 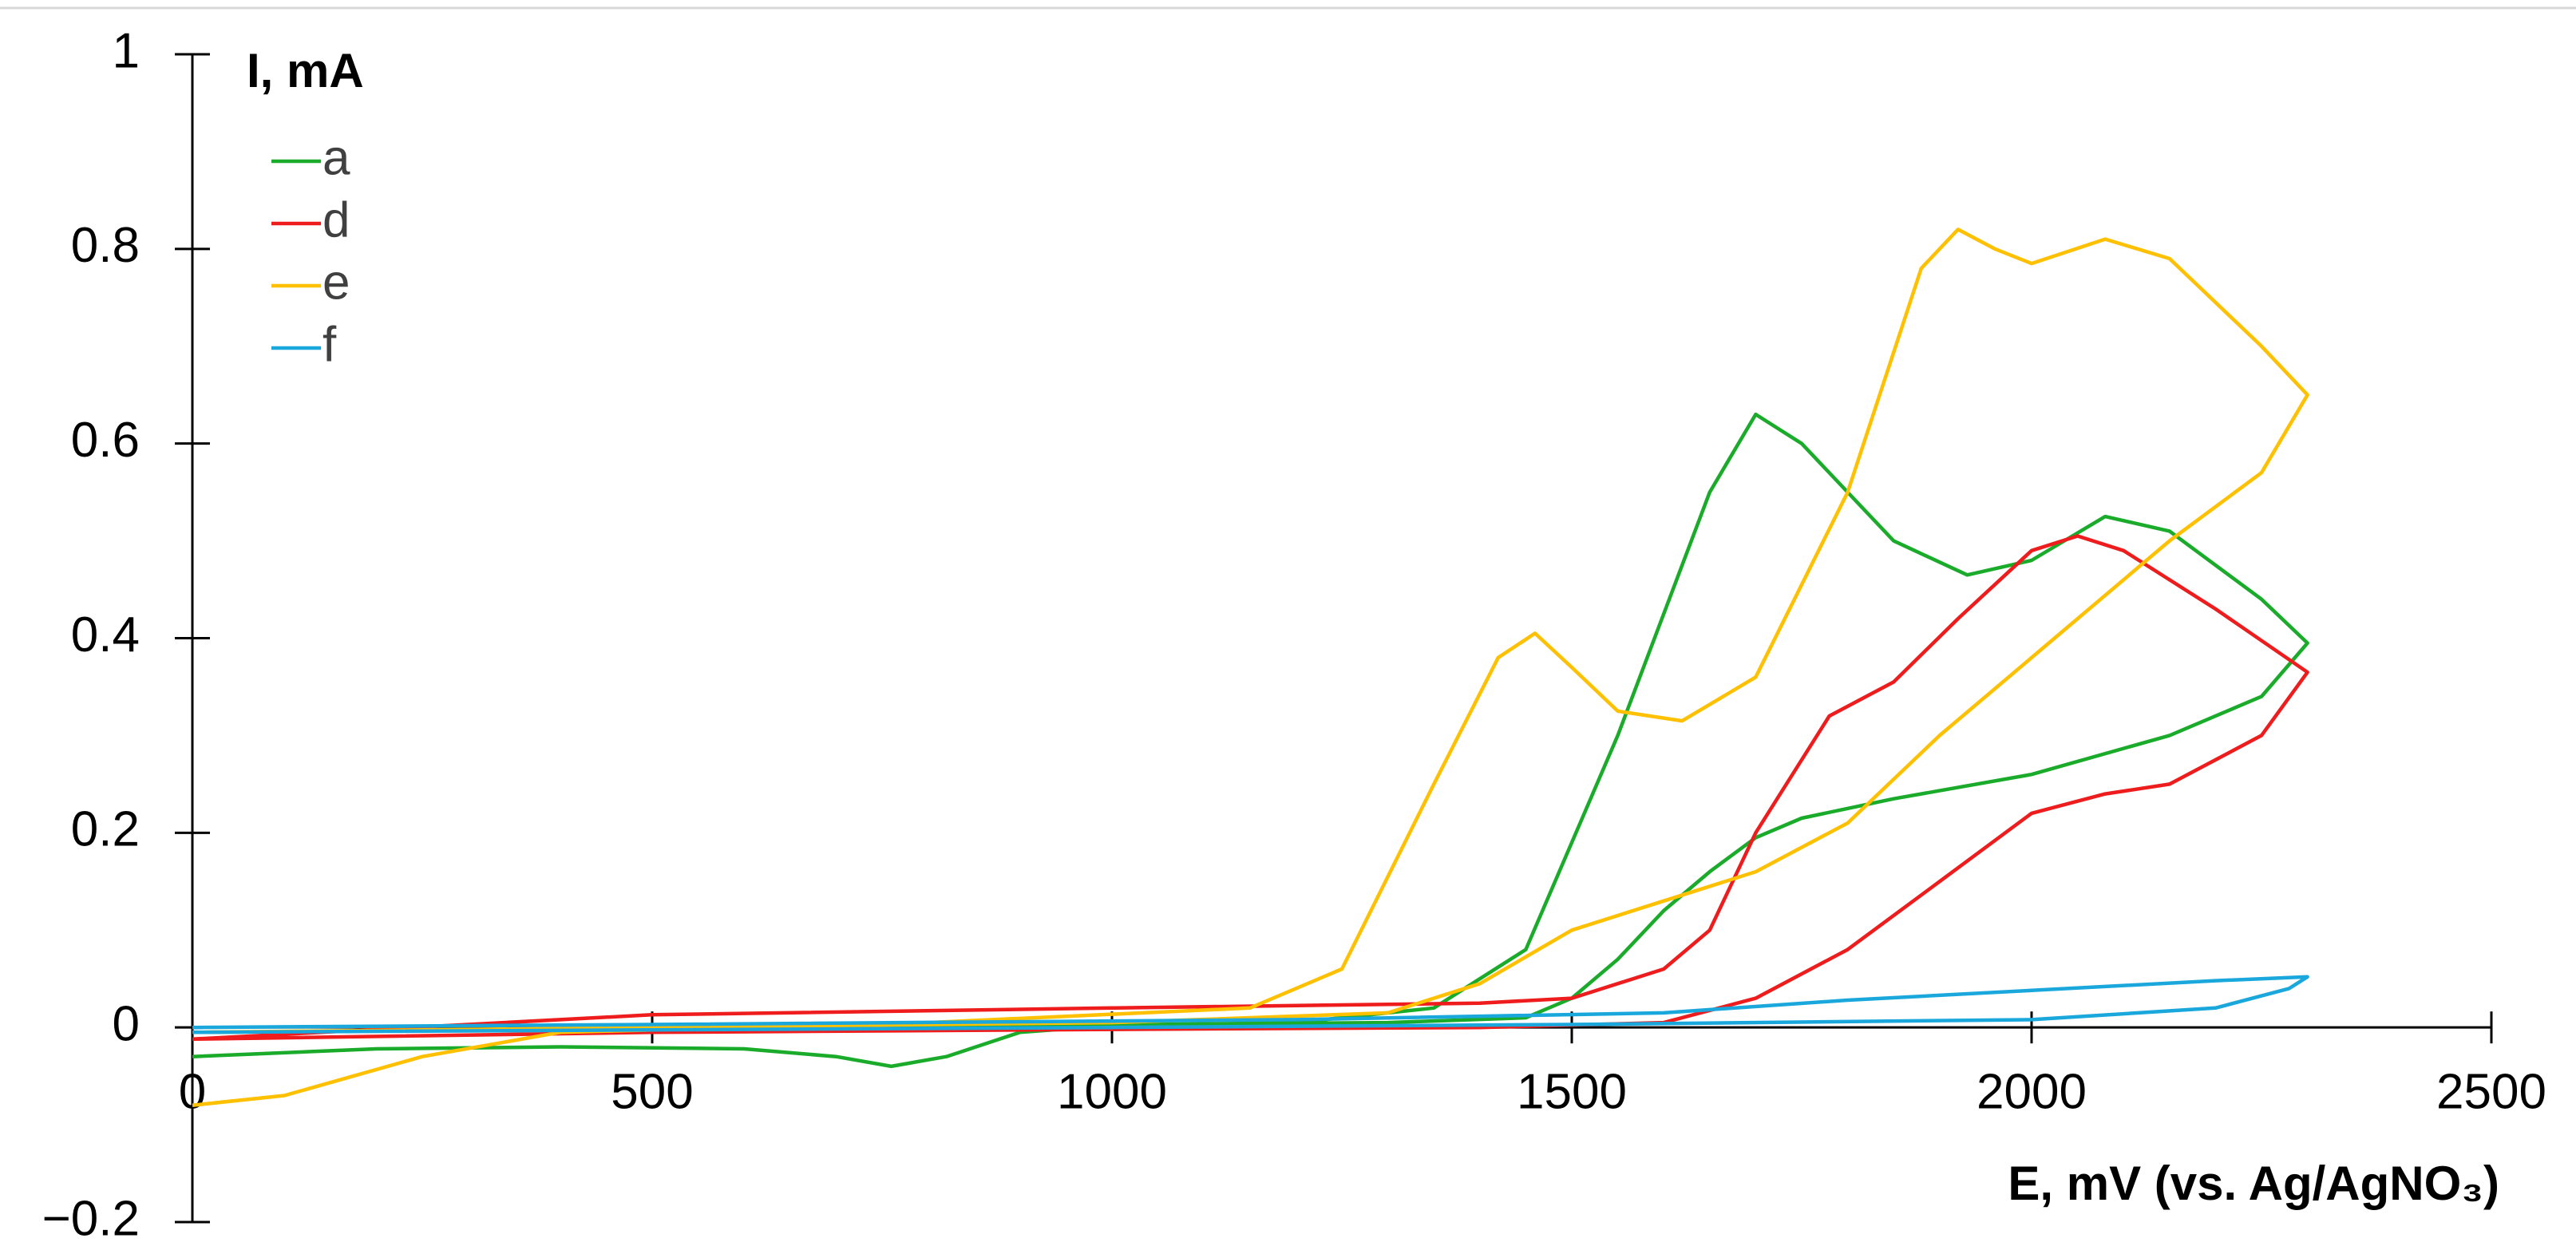 I want to click on x-axis-title: E, mV (vs. Ag/AgNO₃), so click(x=2253, y=1183).